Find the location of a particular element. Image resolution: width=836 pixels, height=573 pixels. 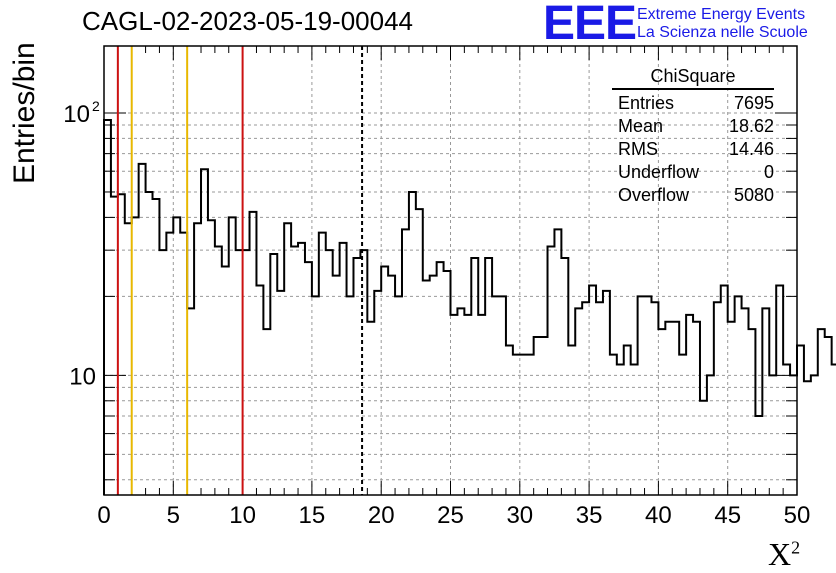

plot-title: CAGL-02-2023-05-19-00044 is located at coordinates (247, 21).